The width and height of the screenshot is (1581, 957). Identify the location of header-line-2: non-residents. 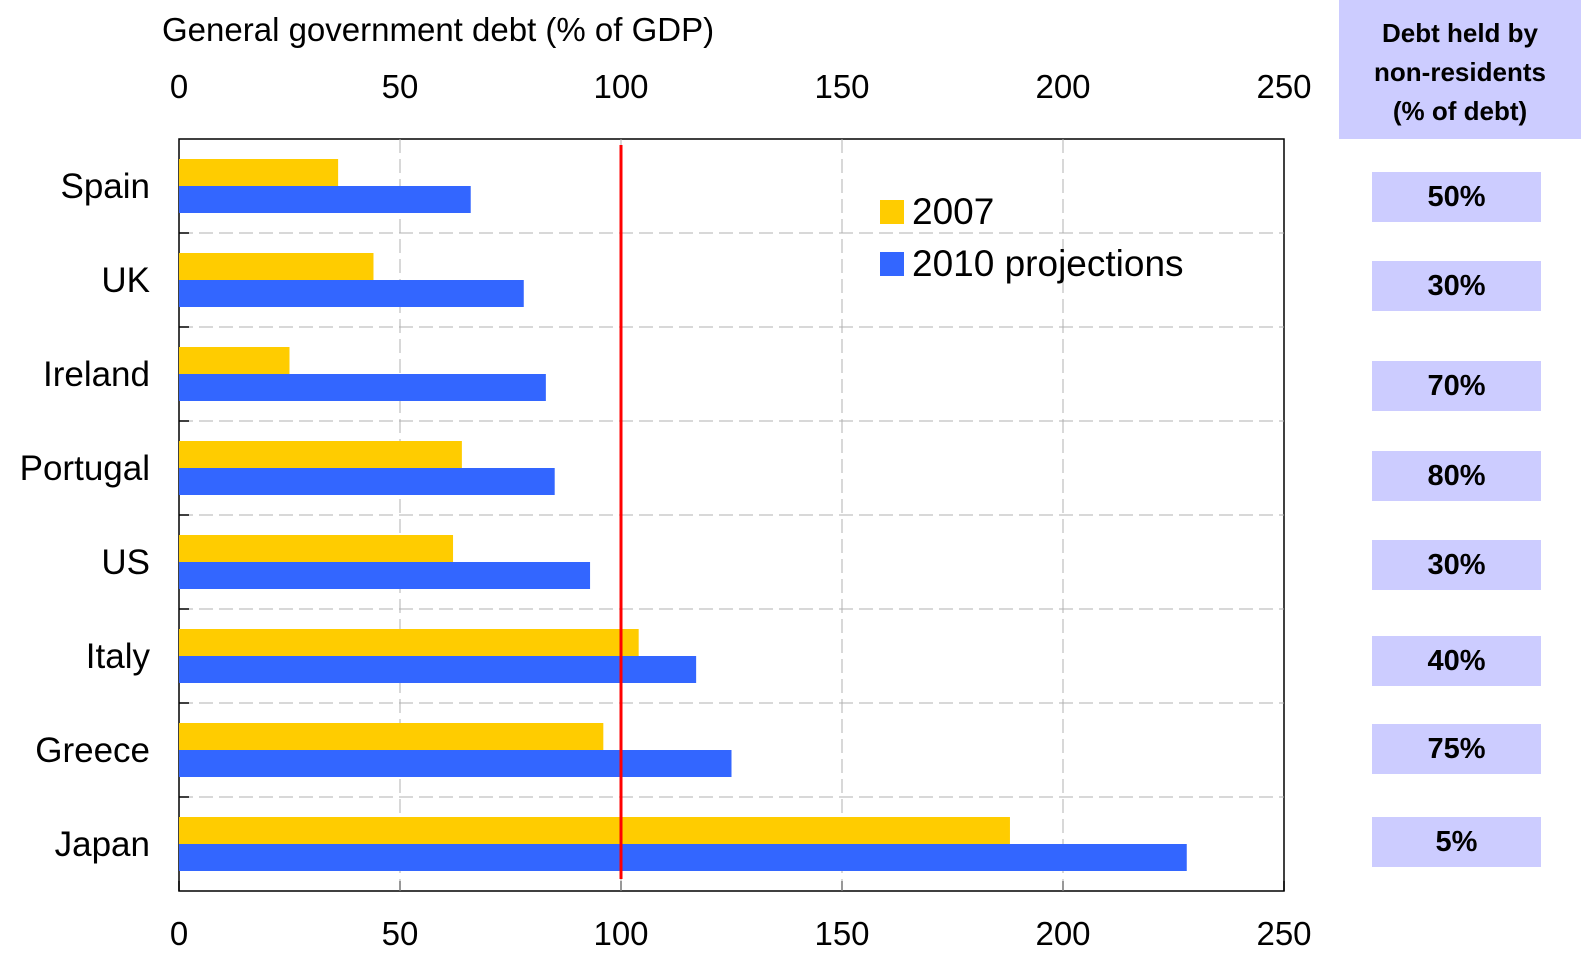
(1460, 72).